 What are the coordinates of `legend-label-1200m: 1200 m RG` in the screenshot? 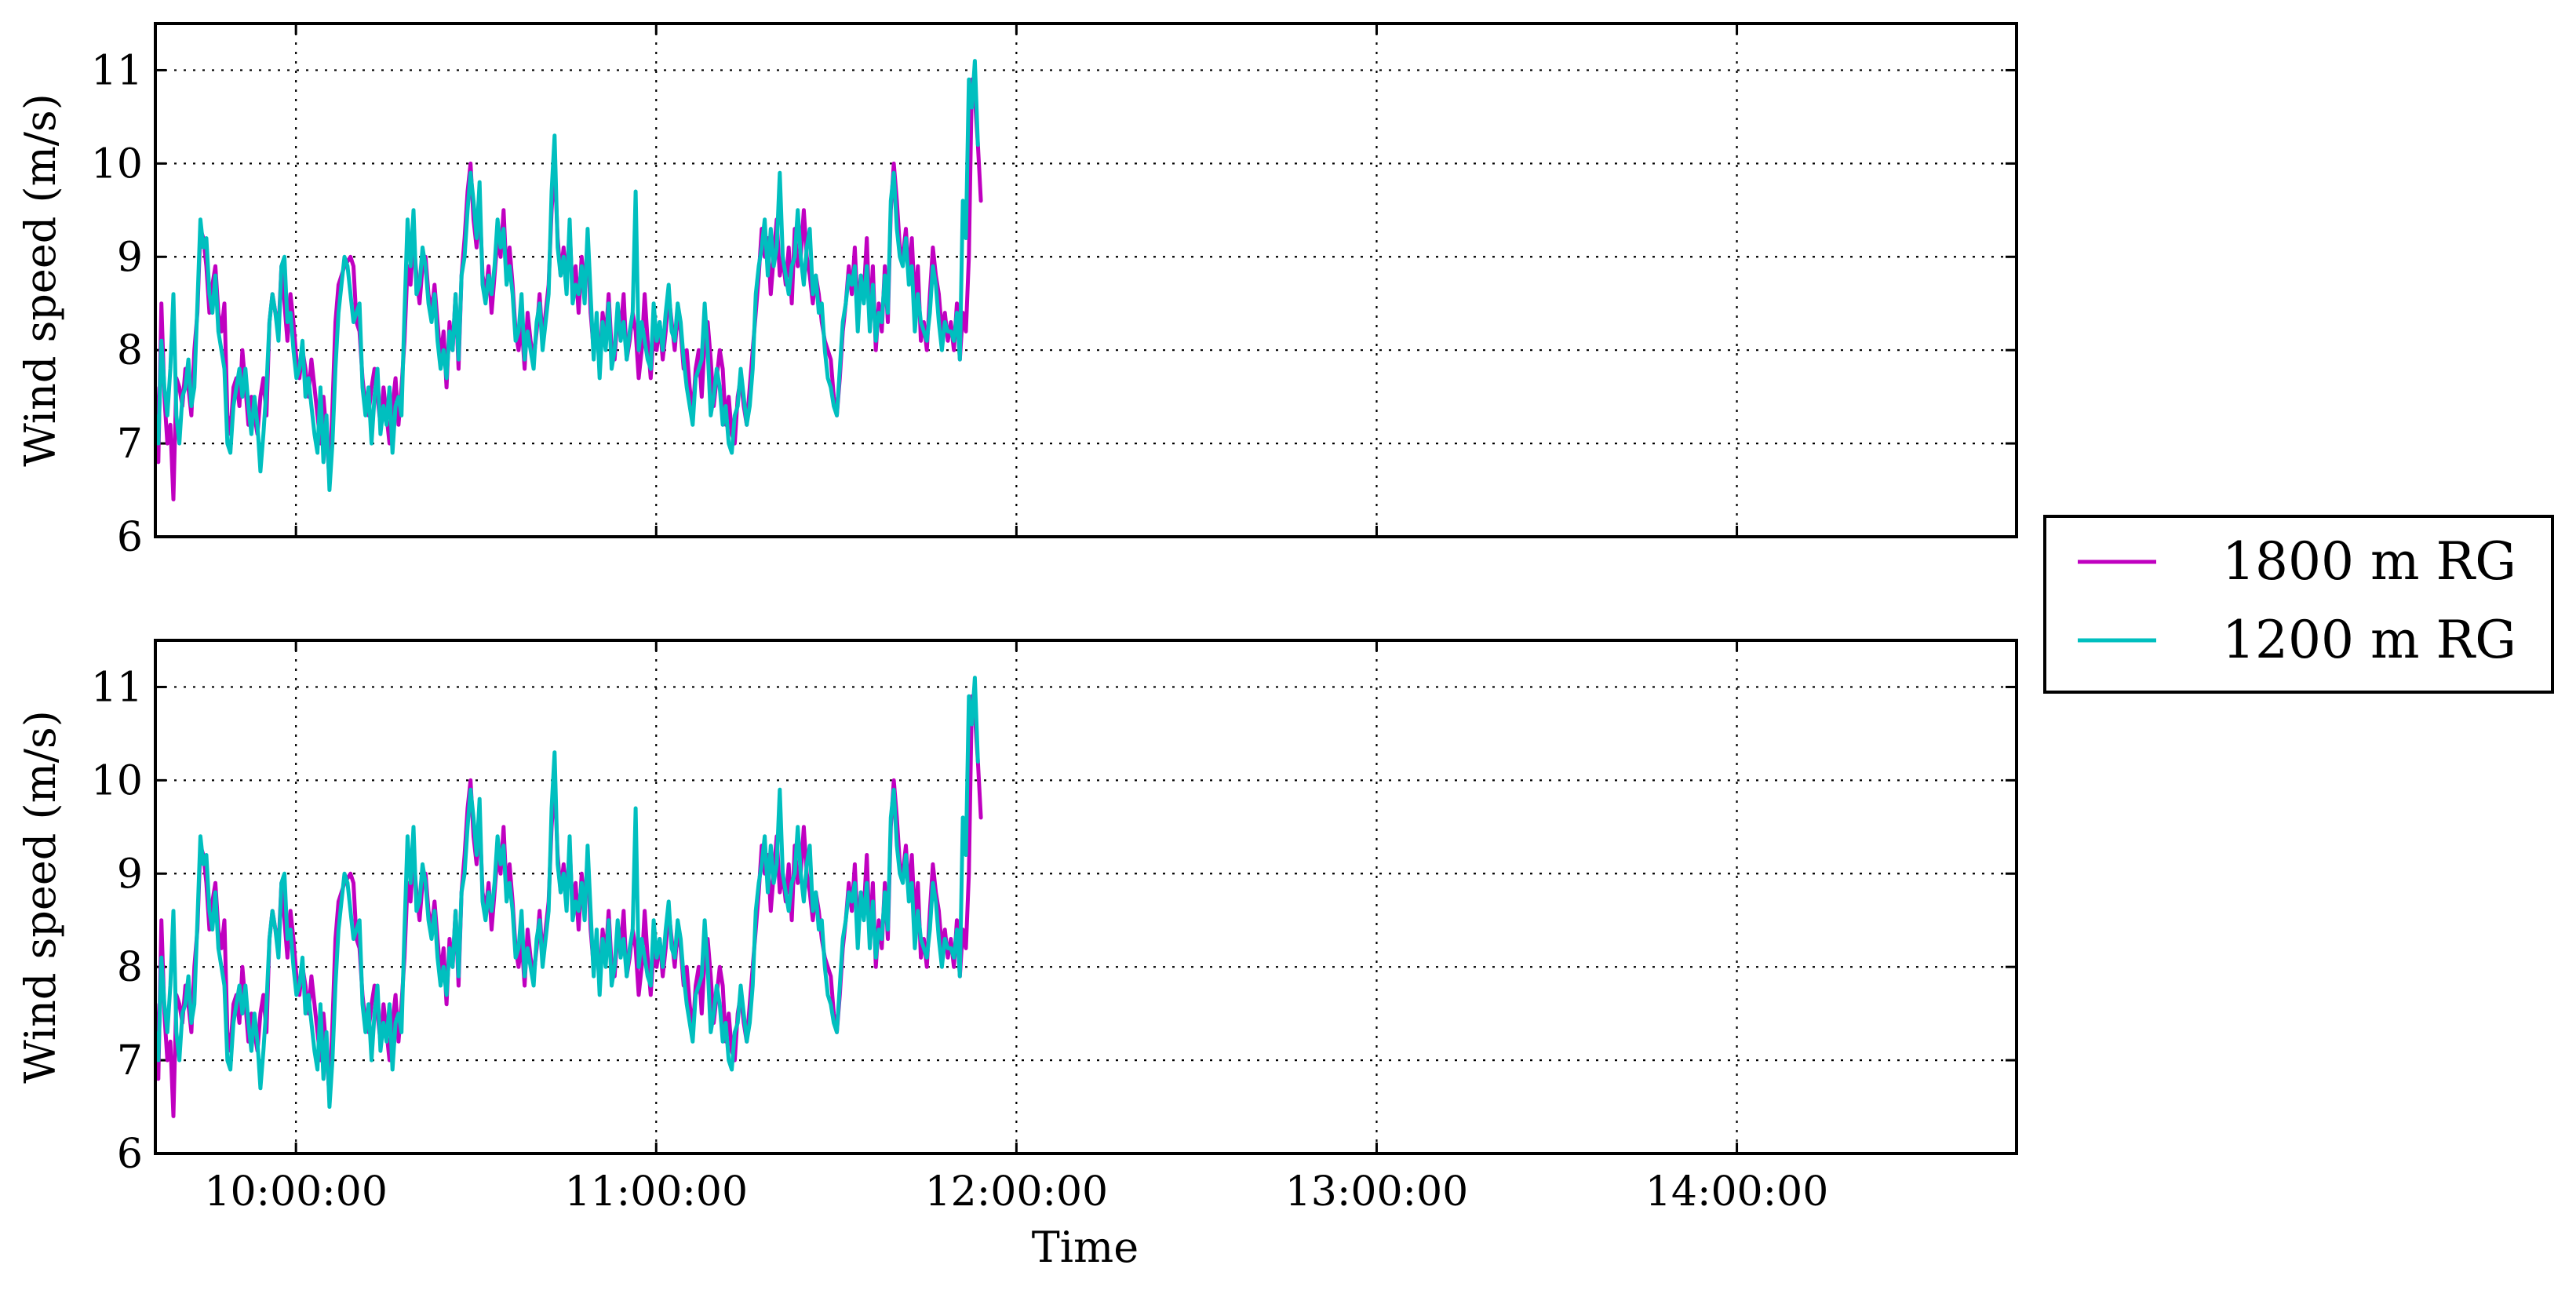 It's located at (2369, 640).